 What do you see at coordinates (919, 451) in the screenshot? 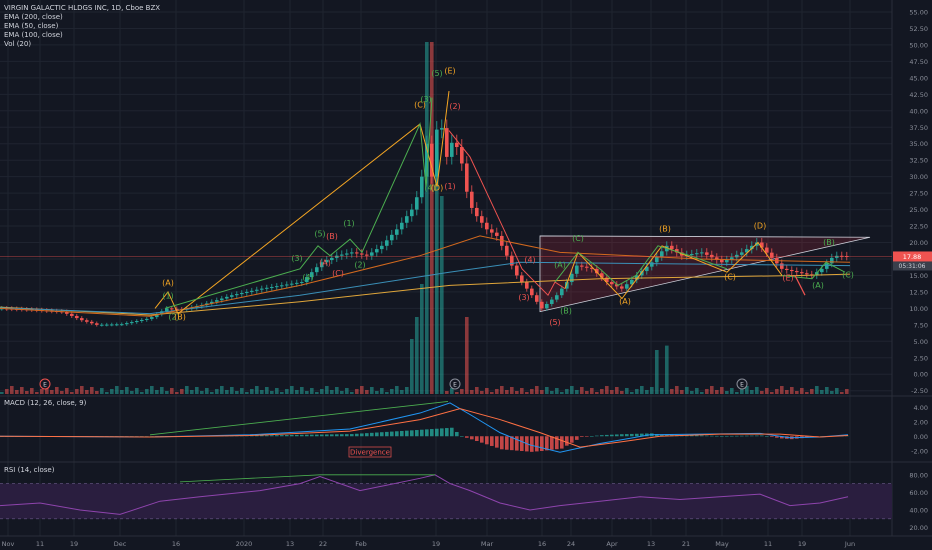
I see `macd-axis-tick: -2.00` at bounding box center [919, 451].